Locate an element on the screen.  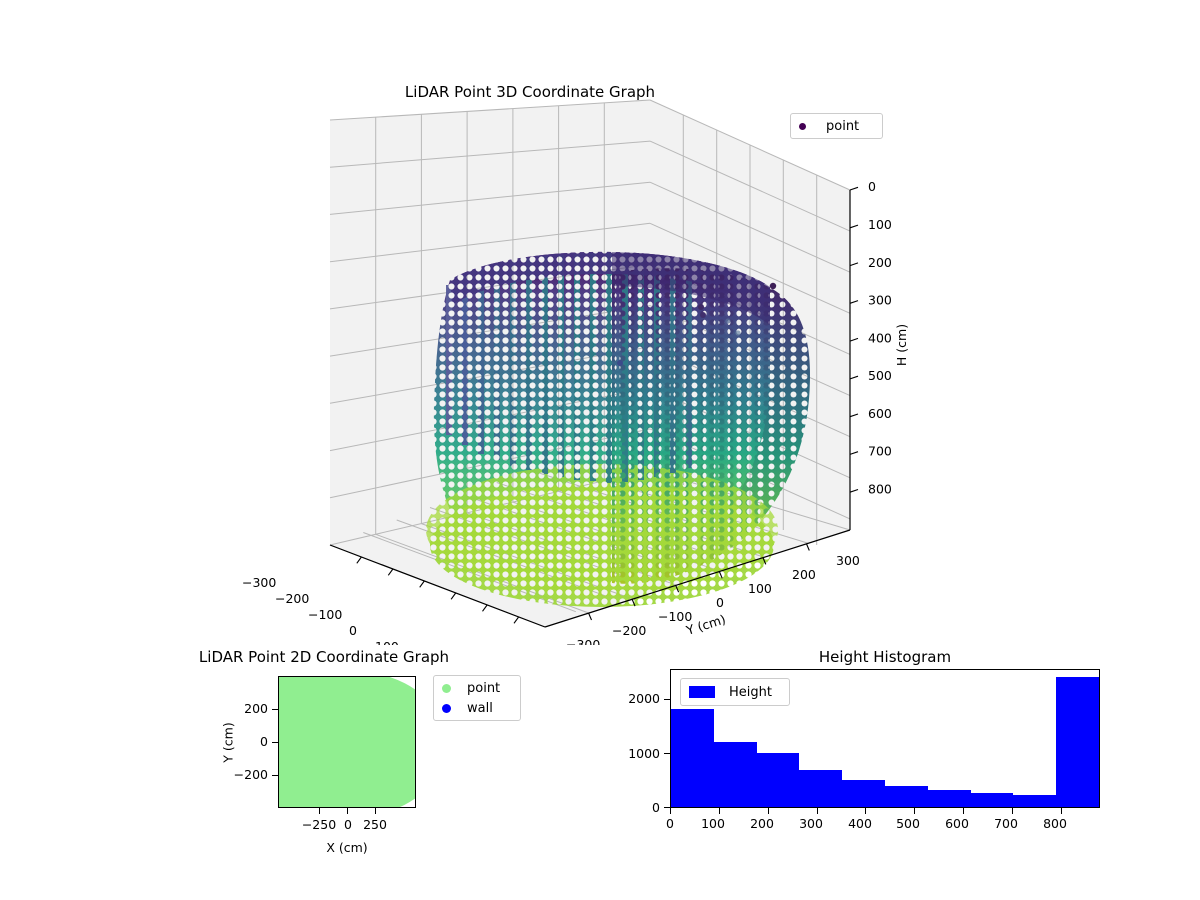
histogram-title: Height Histogram is located at coordinates (885, 657).